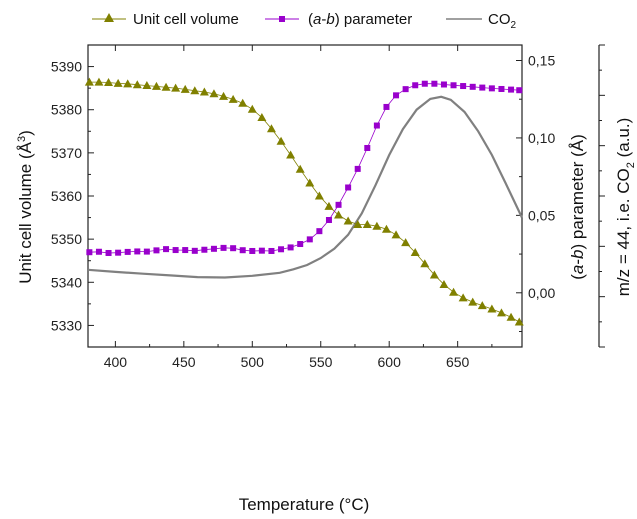  What do you see at coordinates (66, 110) in the screenshot?
I see `y-left-tick-label: 5380` at bounding box center [66, 110].